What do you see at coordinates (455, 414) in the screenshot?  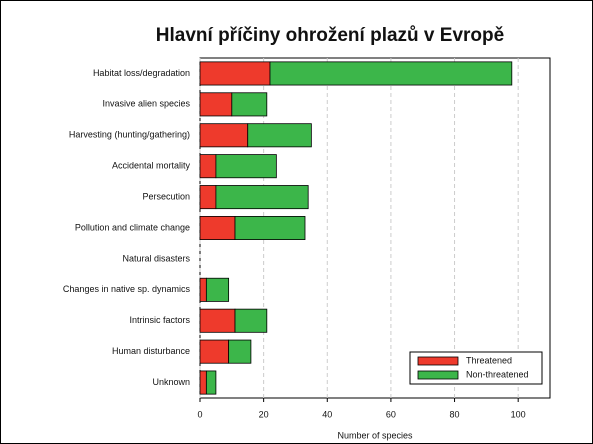 I see `x-tick-label: 80` at bounding box center [455, 414].